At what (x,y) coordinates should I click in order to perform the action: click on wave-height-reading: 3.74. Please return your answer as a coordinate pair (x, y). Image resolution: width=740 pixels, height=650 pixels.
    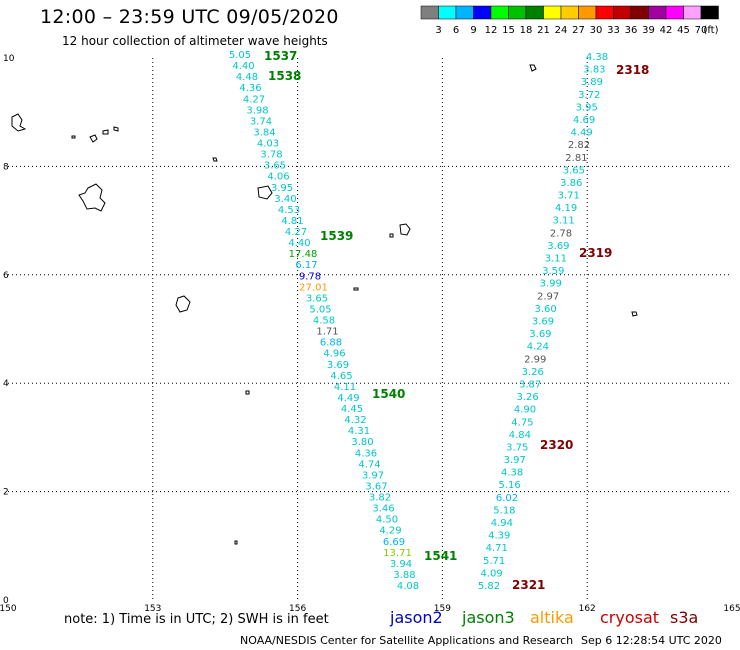
    Looking at the image, I should click on (261, 121).